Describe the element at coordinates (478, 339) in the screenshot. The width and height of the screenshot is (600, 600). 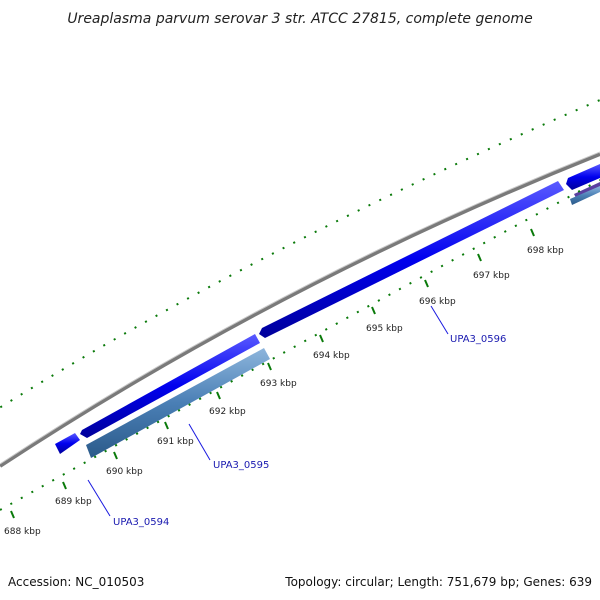
I see `gene-label-upa3-0596: UPA3_0596` at that location.